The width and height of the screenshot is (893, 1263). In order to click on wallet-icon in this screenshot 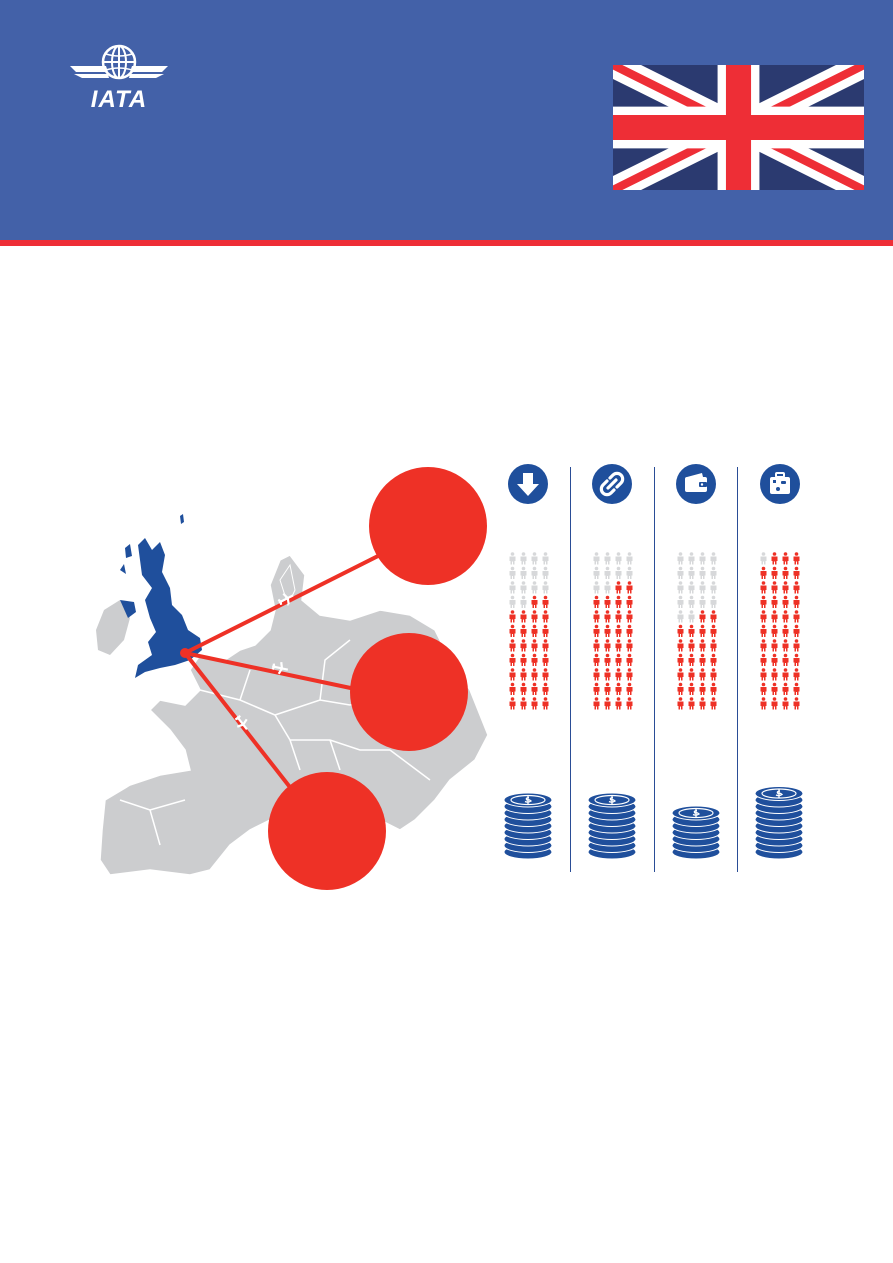, I will do `click(696, 484)`.